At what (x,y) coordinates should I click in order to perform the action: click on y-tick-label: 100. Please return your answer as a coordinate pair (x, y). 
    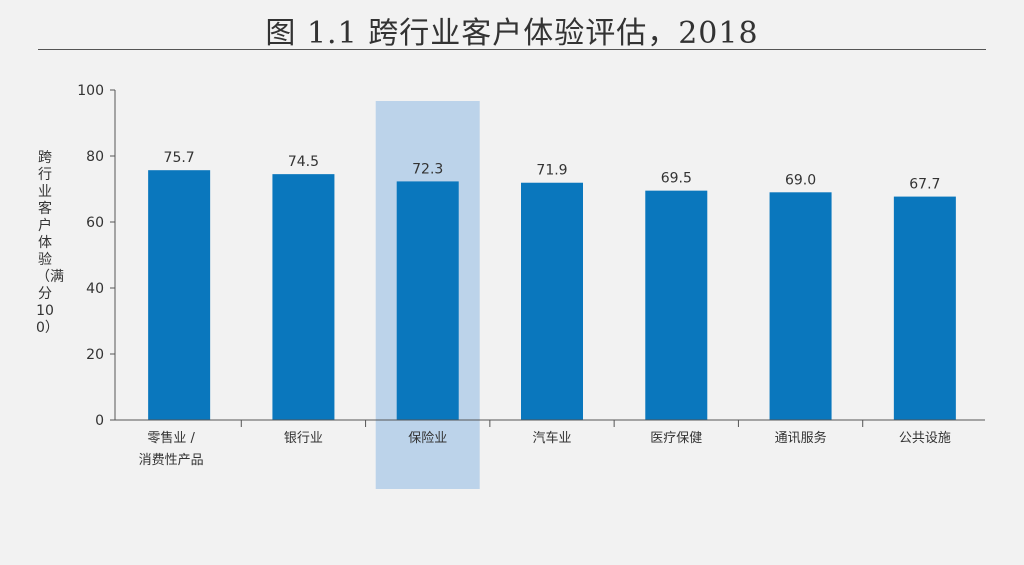
    Looking at the image, I should click on (90, 91).